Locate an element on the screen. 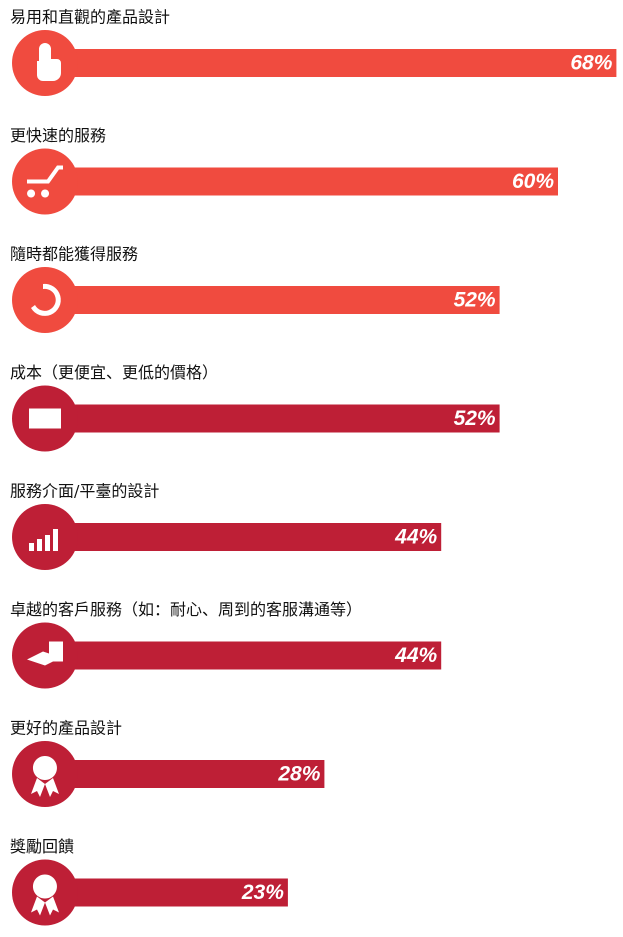  value-label: 60% is located at coordinates (533, 181).